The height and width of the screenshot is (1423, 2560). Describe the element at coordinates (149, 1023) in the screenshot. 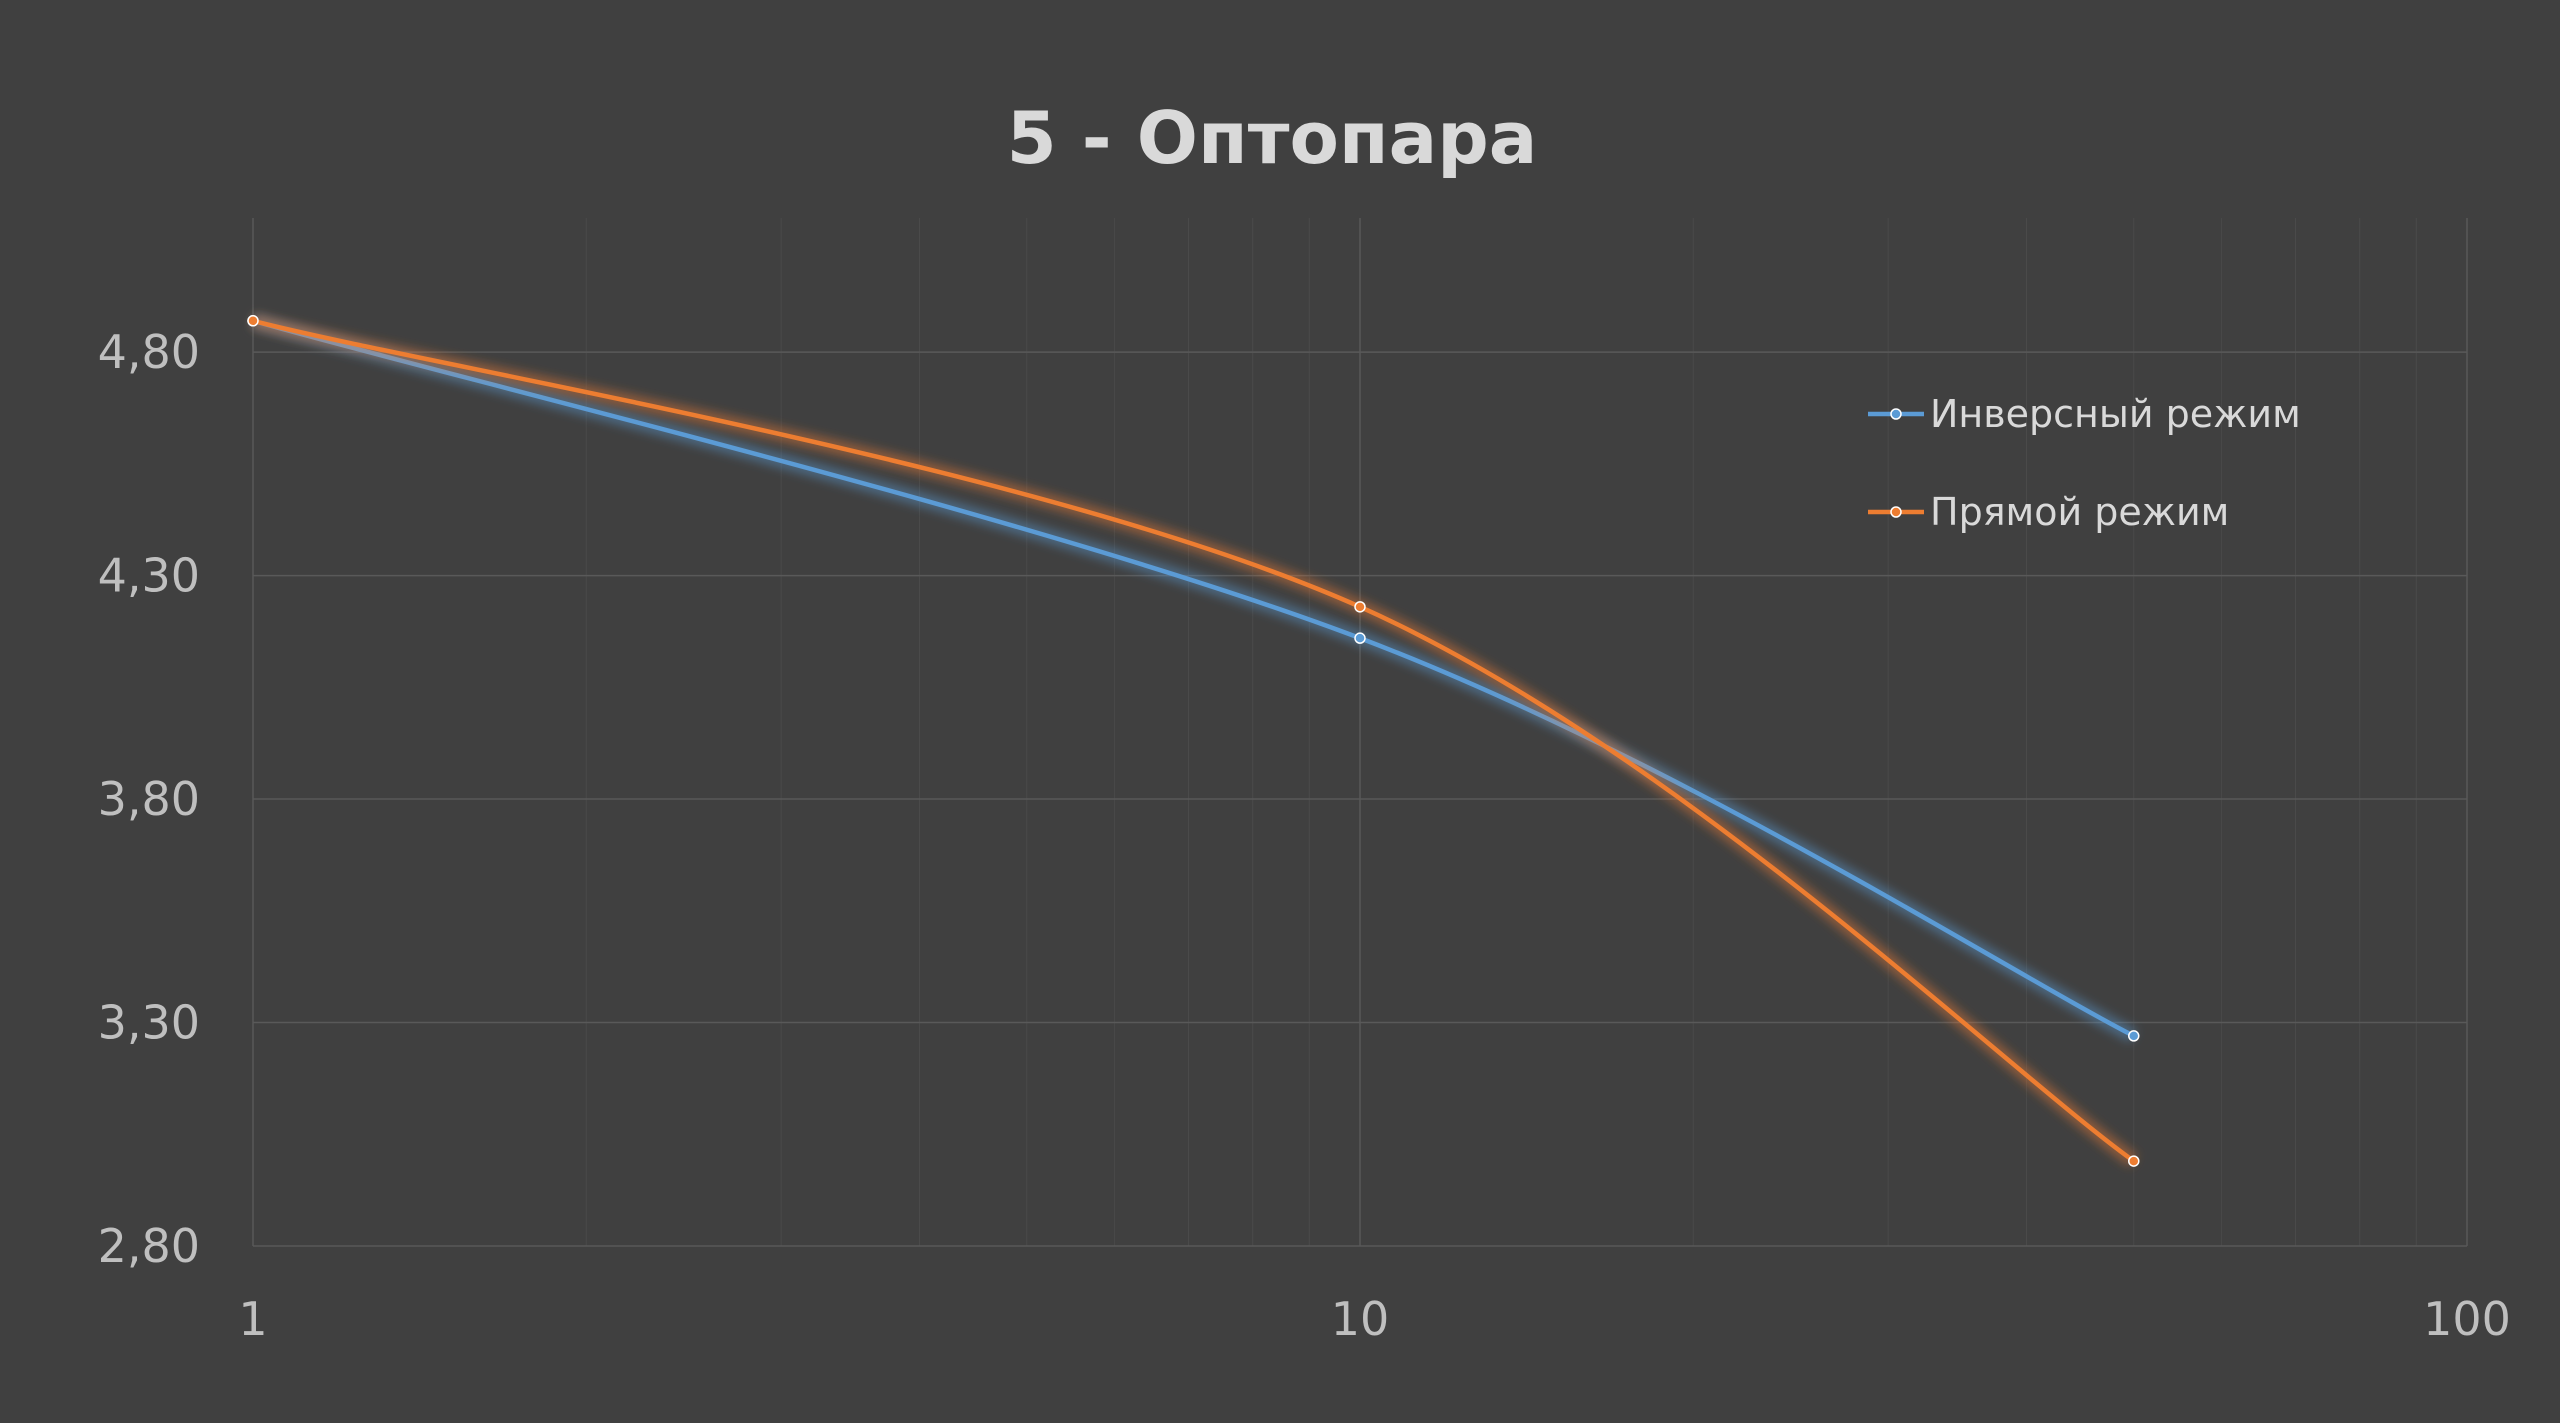

I see `y-tick-label: 3,30` at that location.